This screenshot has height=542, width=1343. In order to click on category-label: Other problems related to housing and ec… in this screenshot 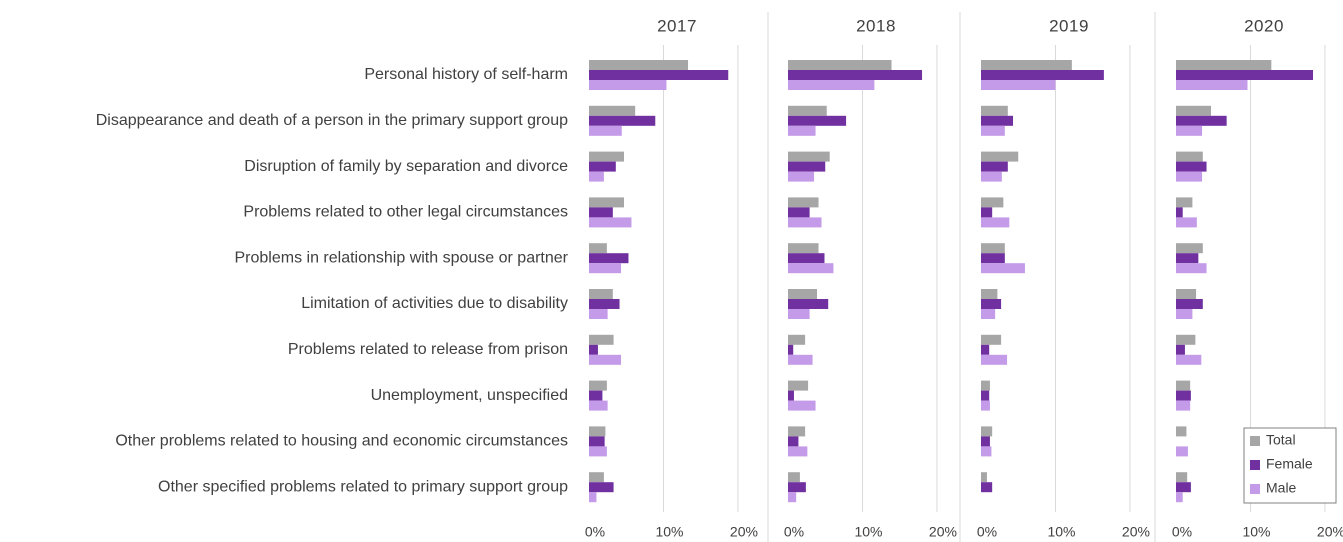, I will do `click(341, 441)`.